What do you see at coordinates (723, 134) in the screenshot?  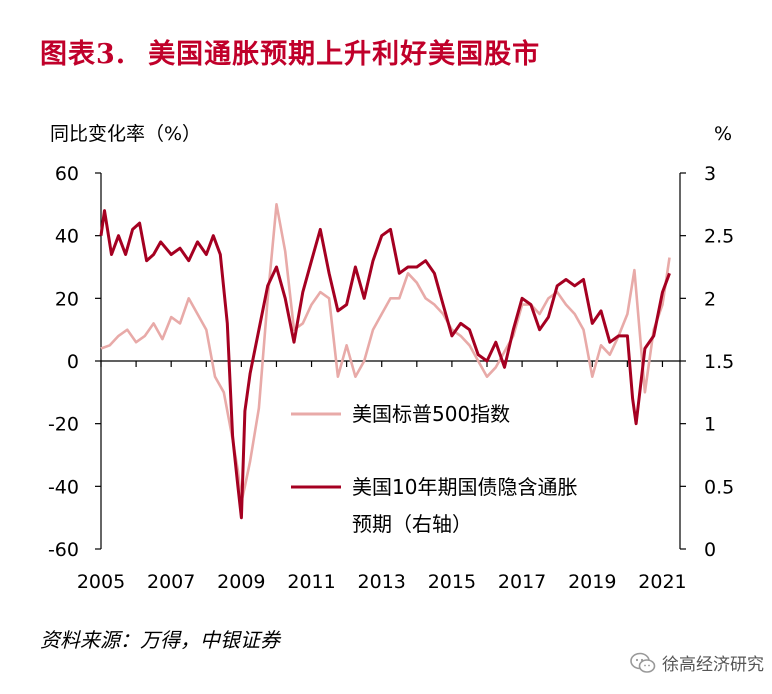 I see `right-axis-title: %` at bounding box center [723, 134].